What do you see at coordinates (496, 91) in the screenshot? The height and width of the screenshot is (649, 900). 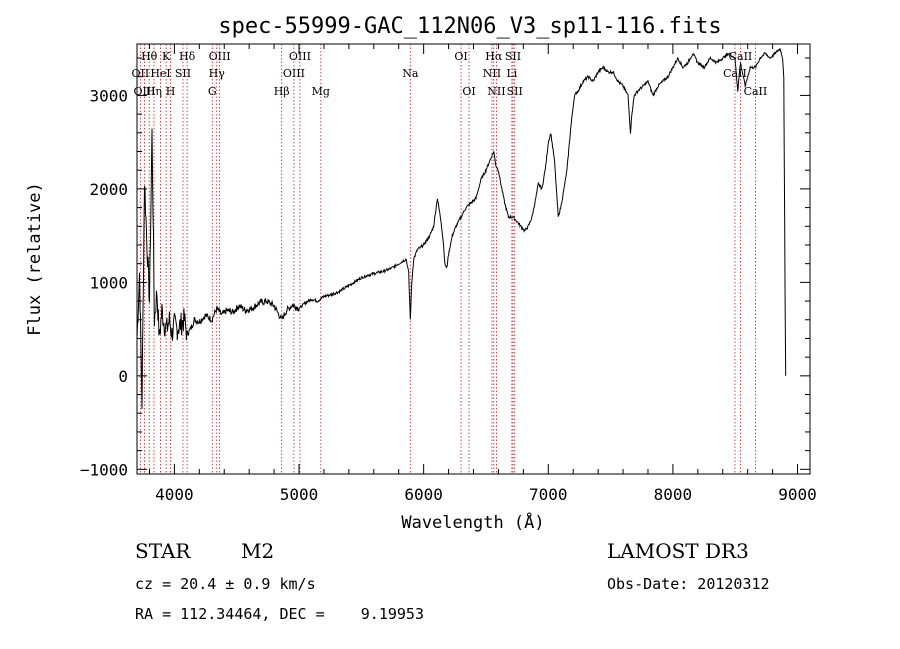 I see `line-label-21: NII` at bounding box center [496, 91].